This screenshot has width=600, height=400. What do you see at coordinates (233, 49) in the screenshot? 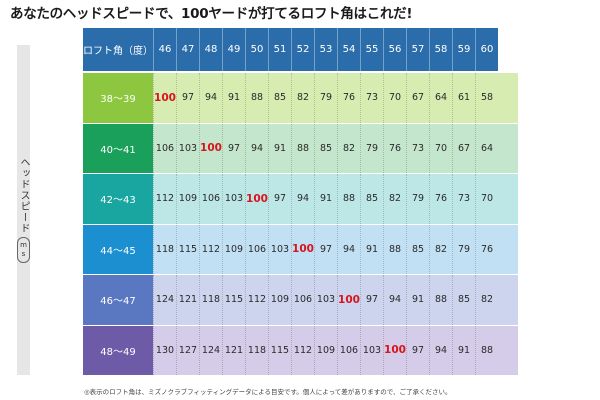
I see `loft-column-header: 49` at bounding box center [233, 49].